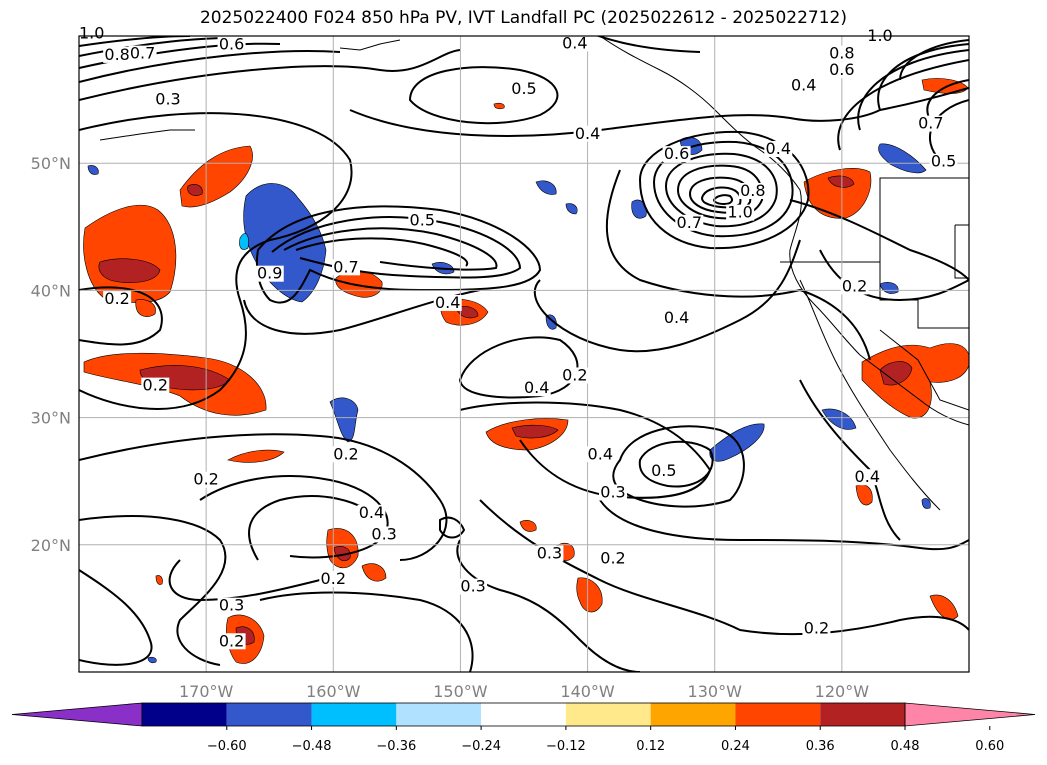  I want to click on colorbar-tick-label: −0.48, so click(312, 746).